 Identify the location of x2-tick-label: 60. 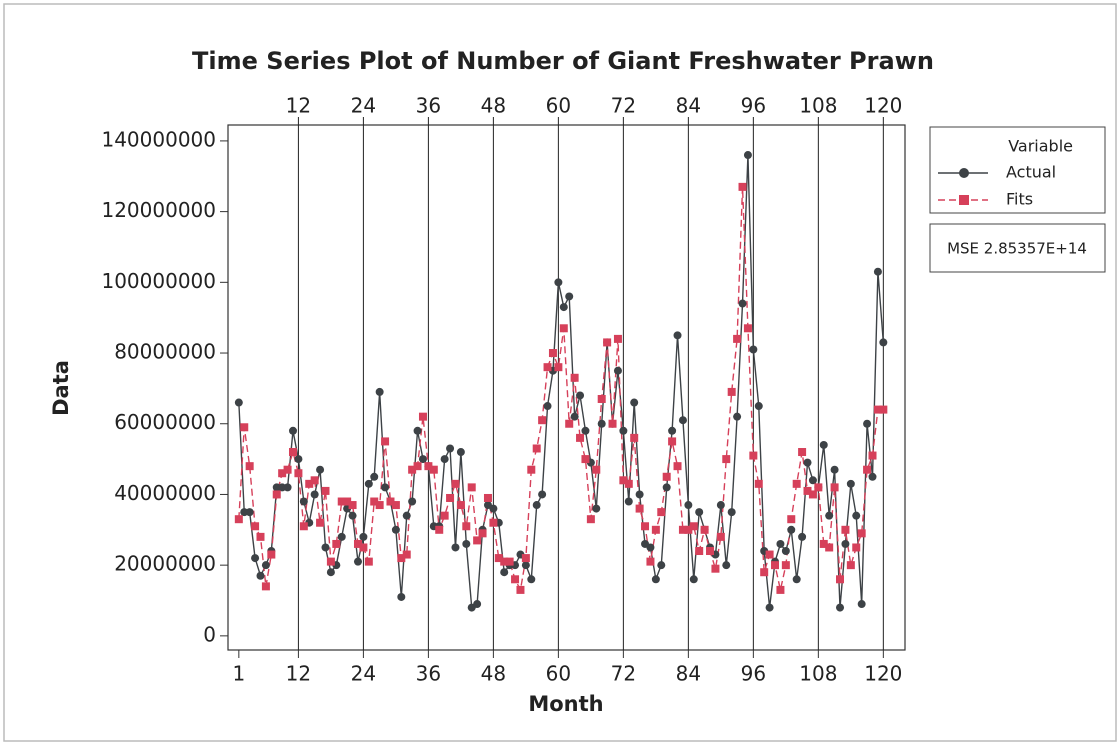
(558, 106).